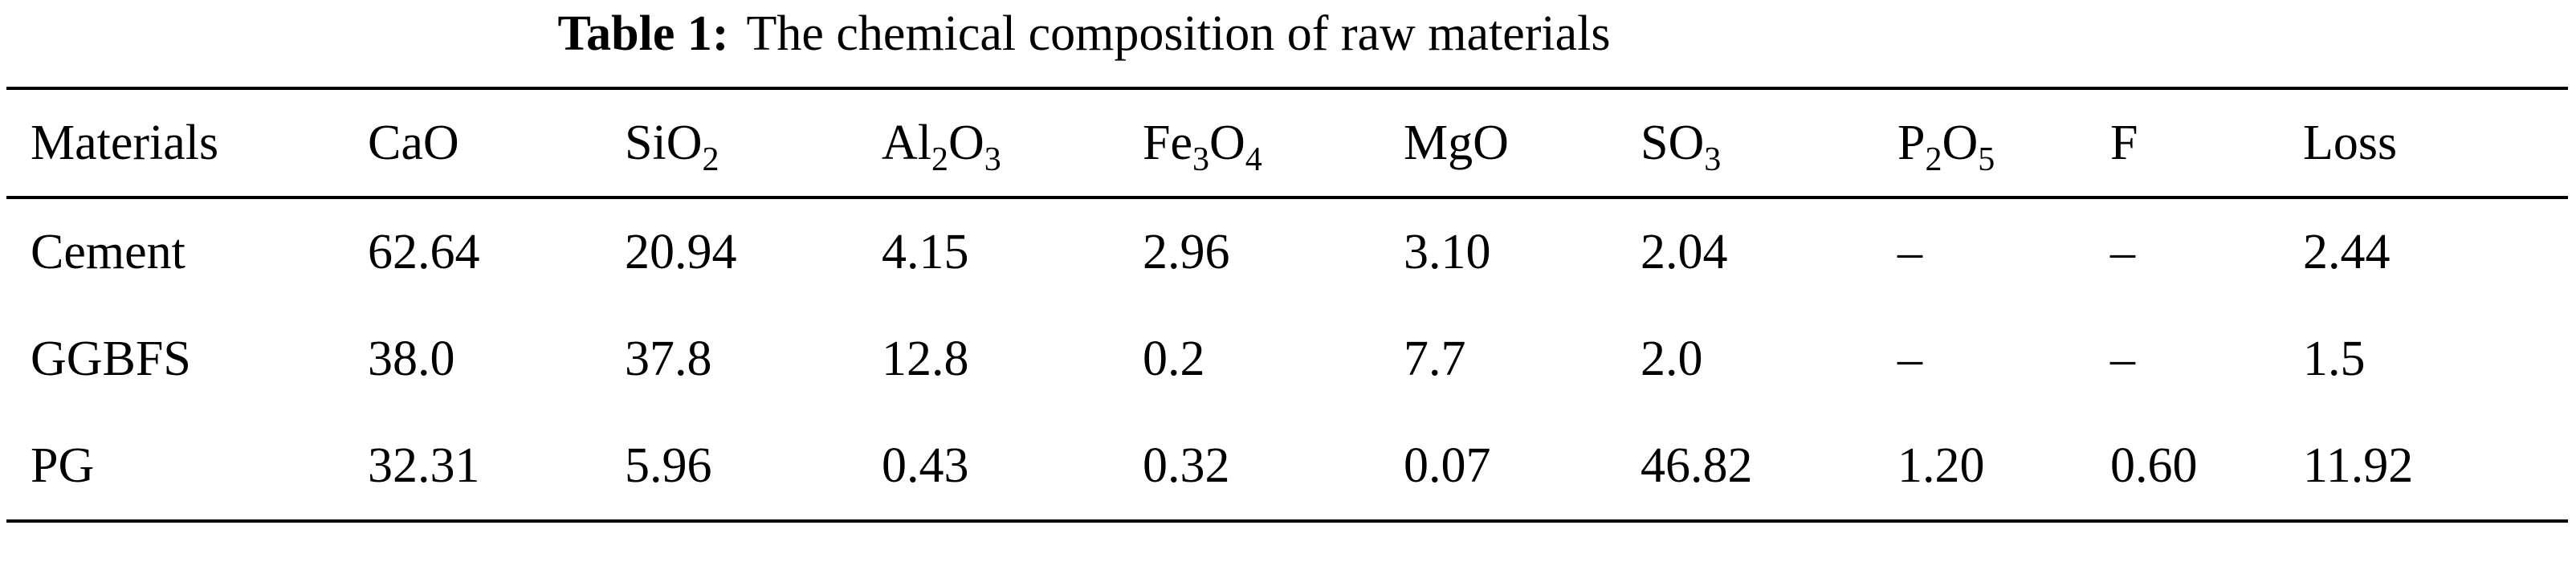 The width and height of the screenshot is (2576, 566). Describe the element at coordinates (925, 252) in the screenshot. I see `value-cell: 4.15` at that location.